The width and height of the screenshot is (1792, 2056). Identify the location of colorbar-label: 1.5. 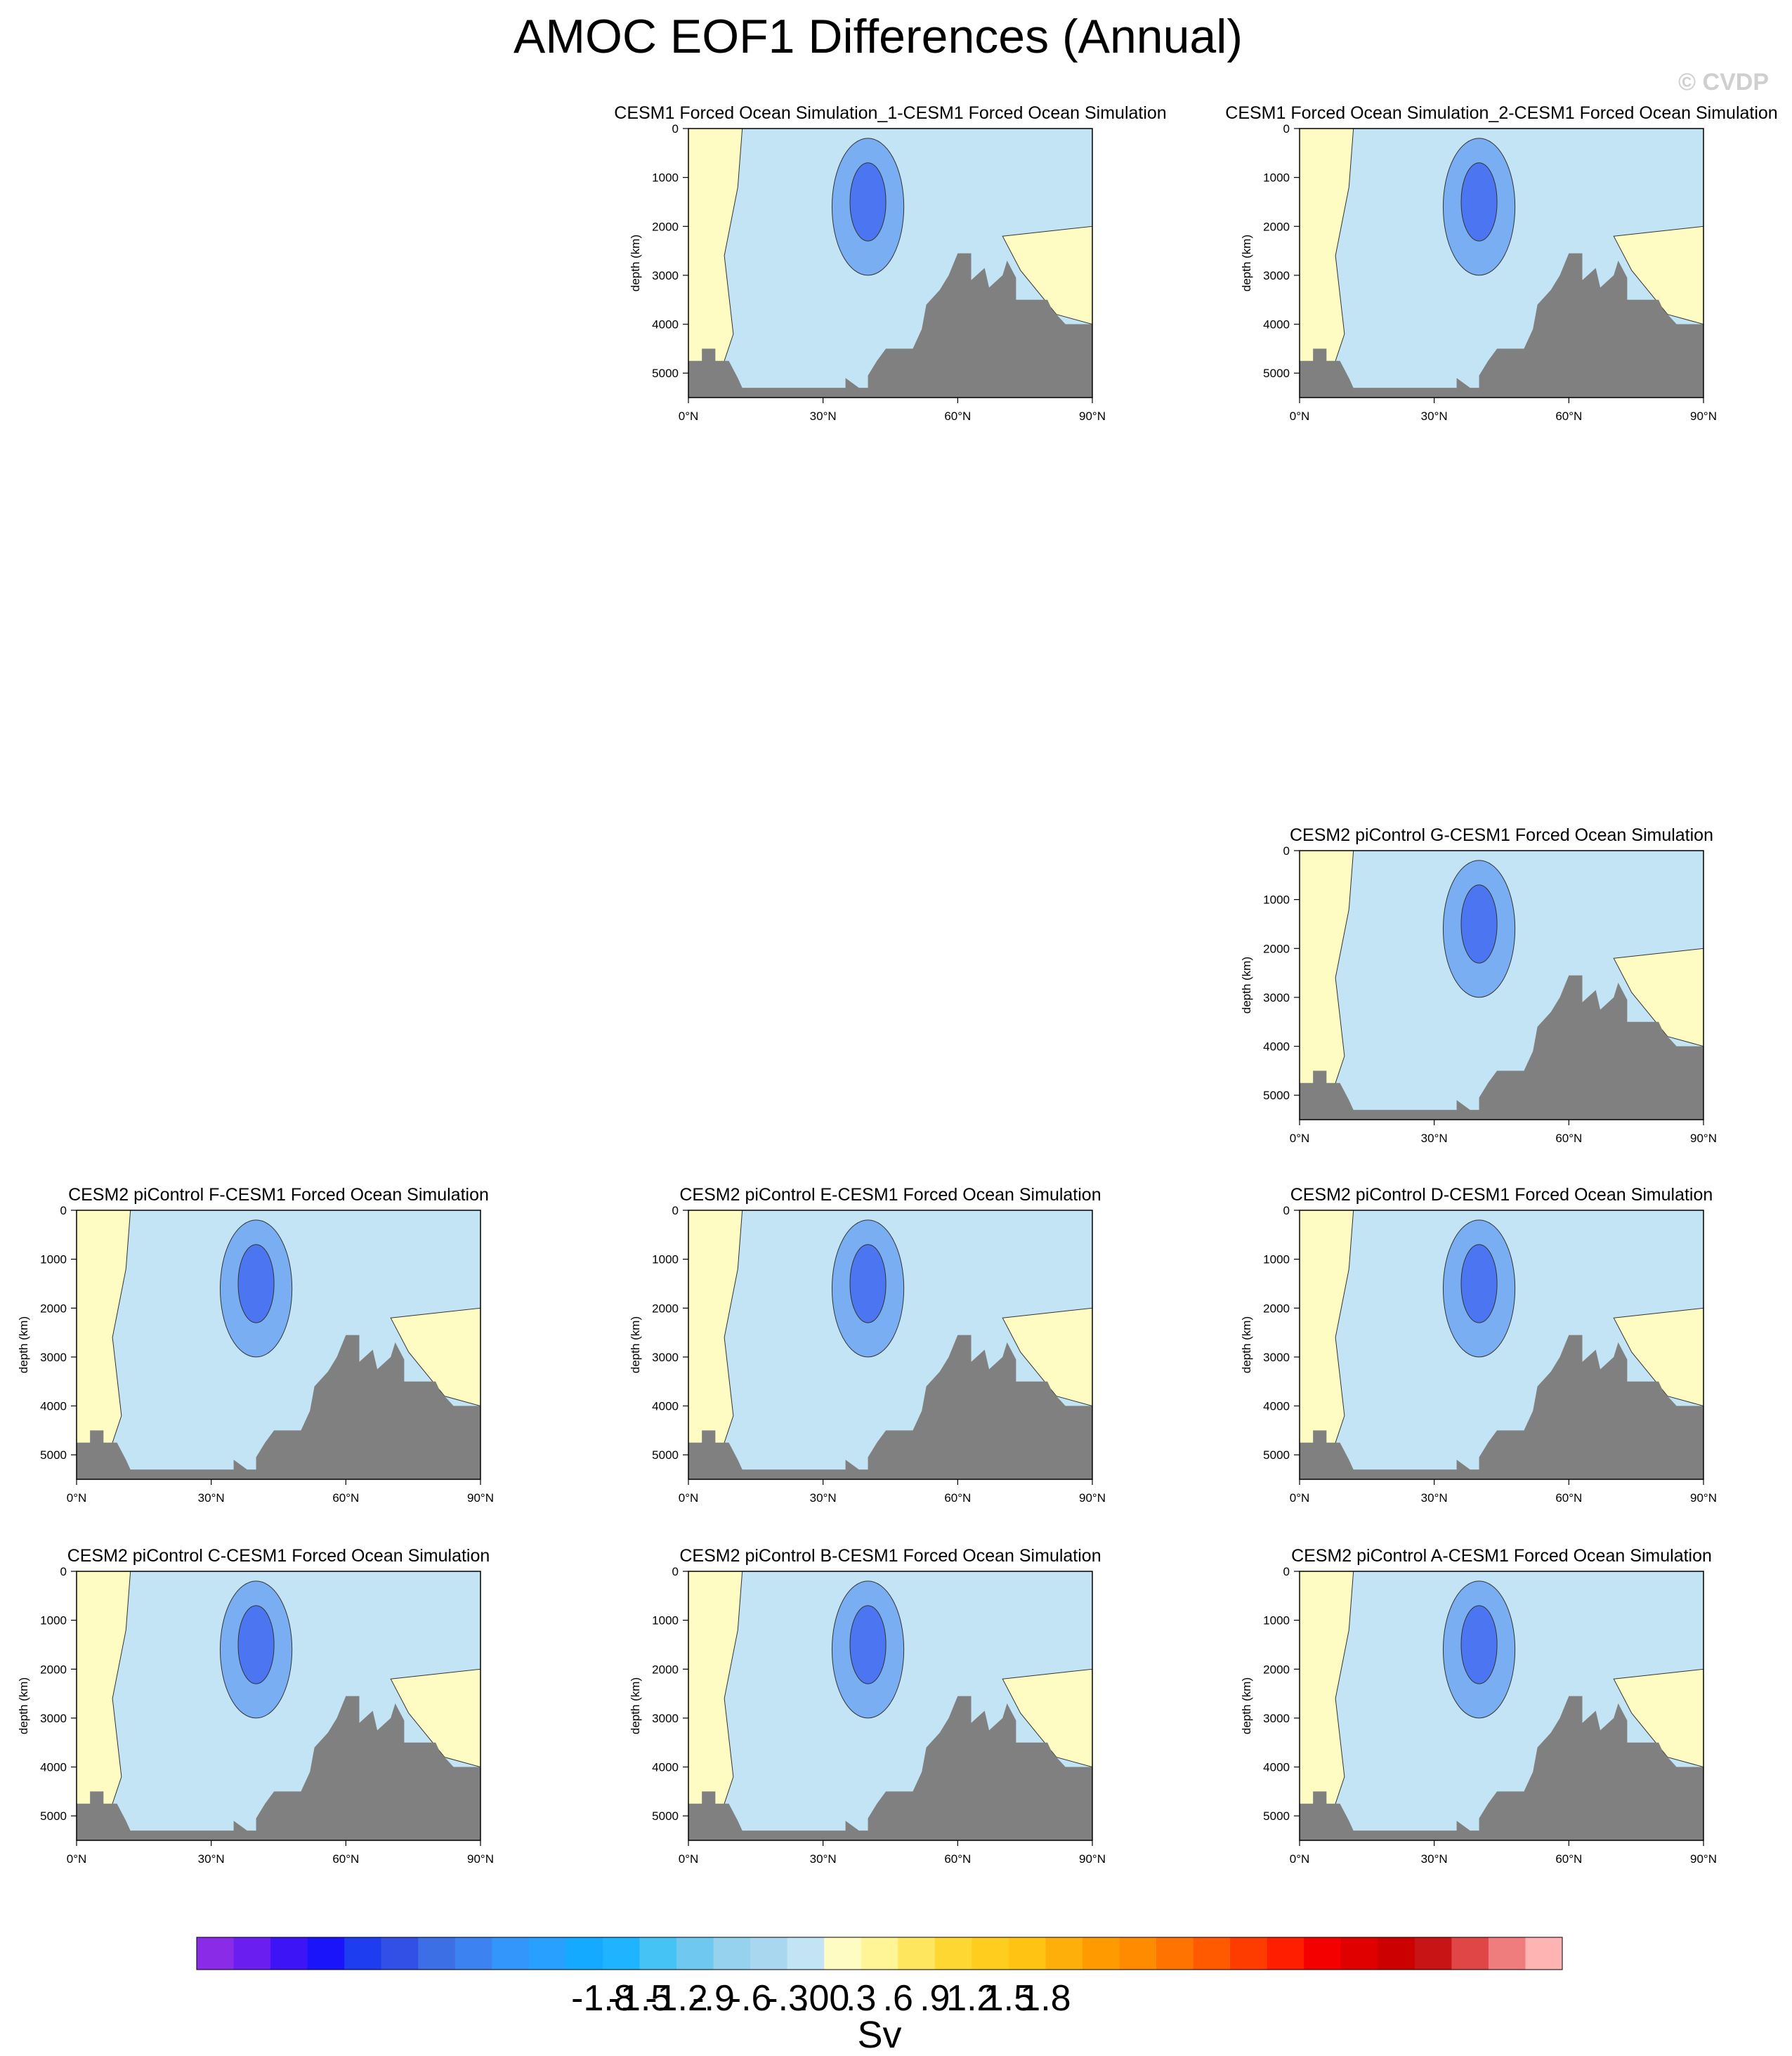
(1009, 1998).